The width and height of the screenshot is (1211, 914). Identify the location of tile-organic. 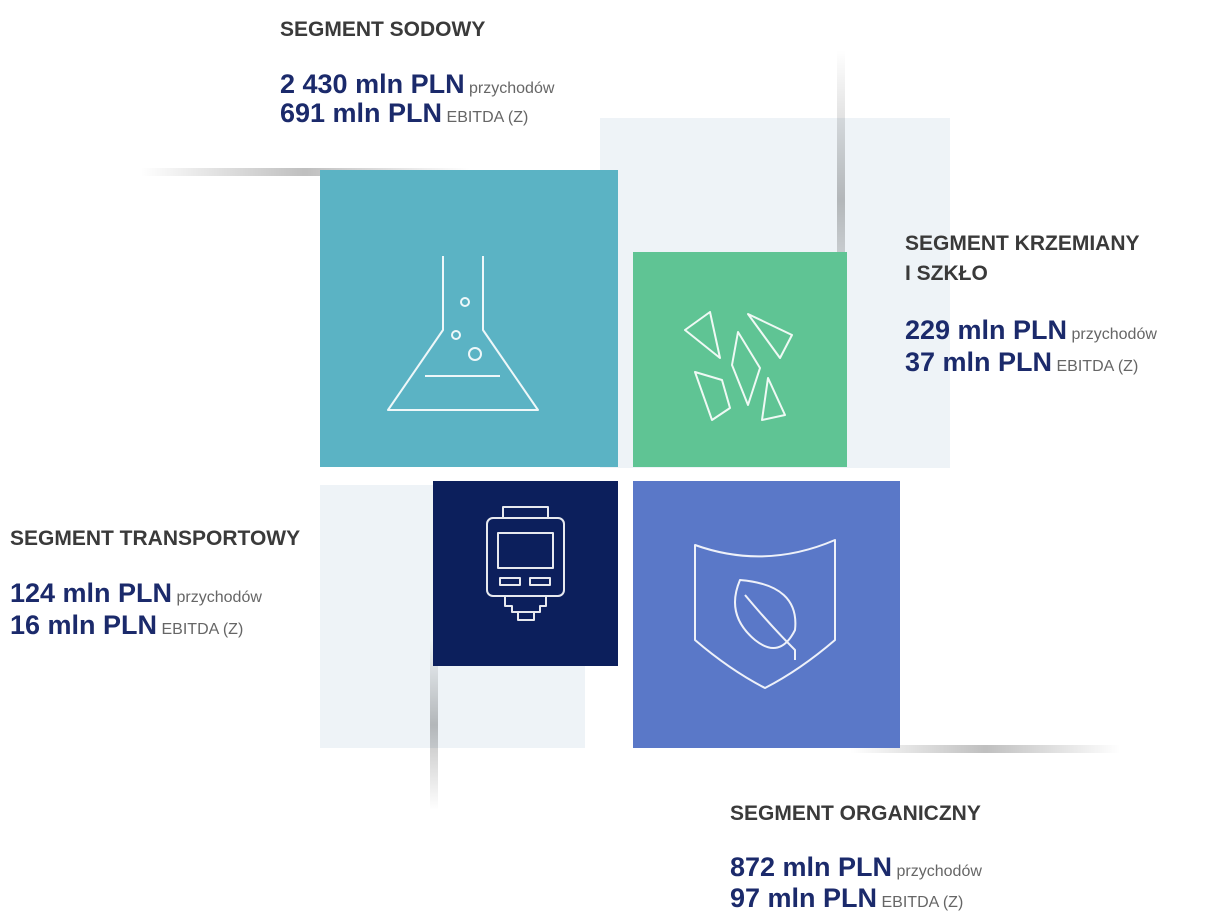
(766, 614).